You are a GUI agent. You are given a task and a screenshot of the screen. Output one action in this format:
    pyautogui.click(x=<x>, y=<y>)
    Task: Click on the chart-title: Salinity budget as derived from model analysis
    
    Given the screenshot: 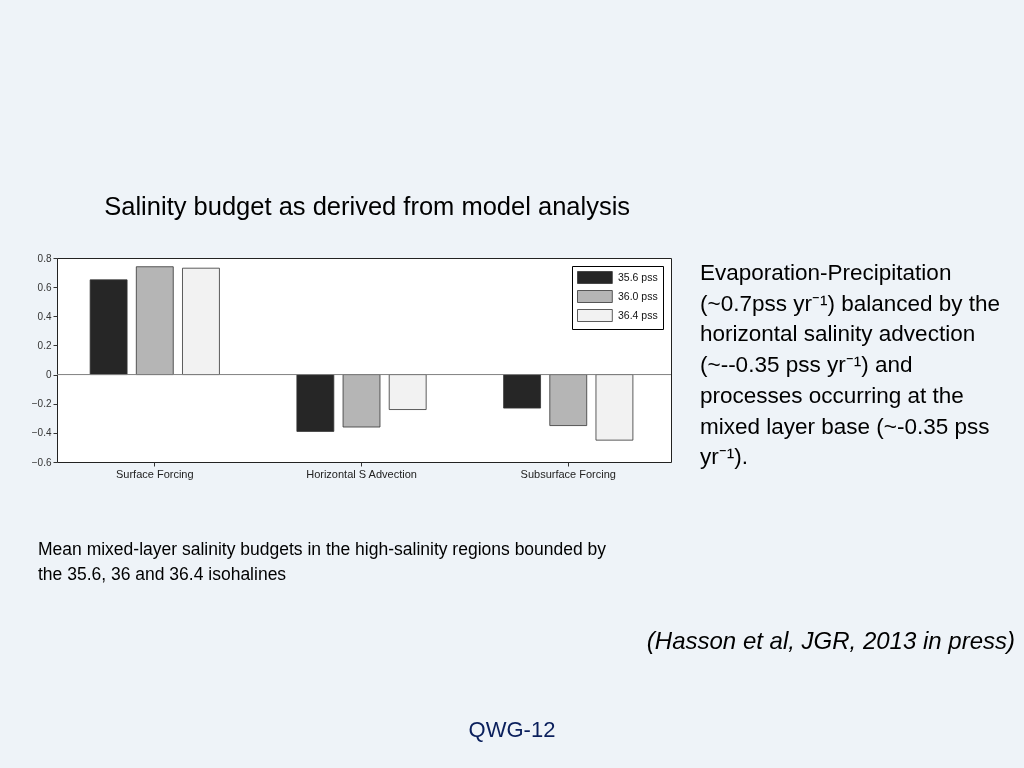 What is the action you would take?
    pyautogui.click(x=367, y=205)
    